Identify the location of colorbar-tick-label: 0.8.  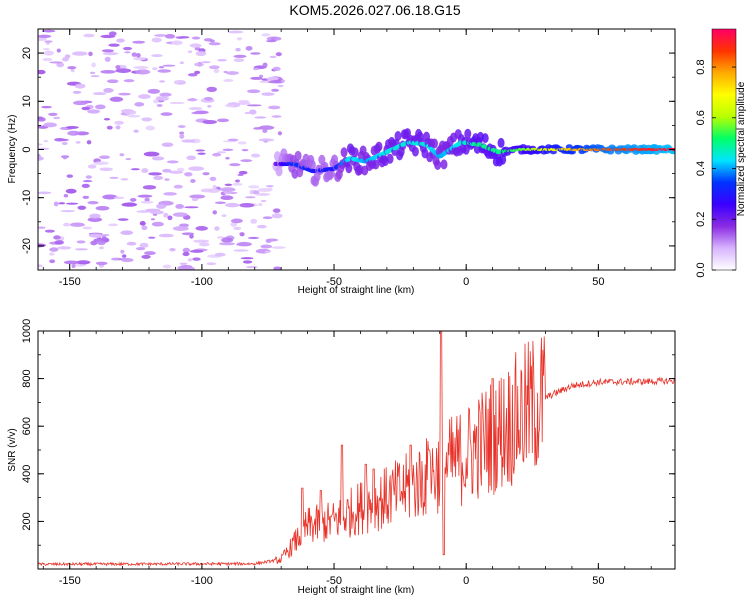
(701, 66).